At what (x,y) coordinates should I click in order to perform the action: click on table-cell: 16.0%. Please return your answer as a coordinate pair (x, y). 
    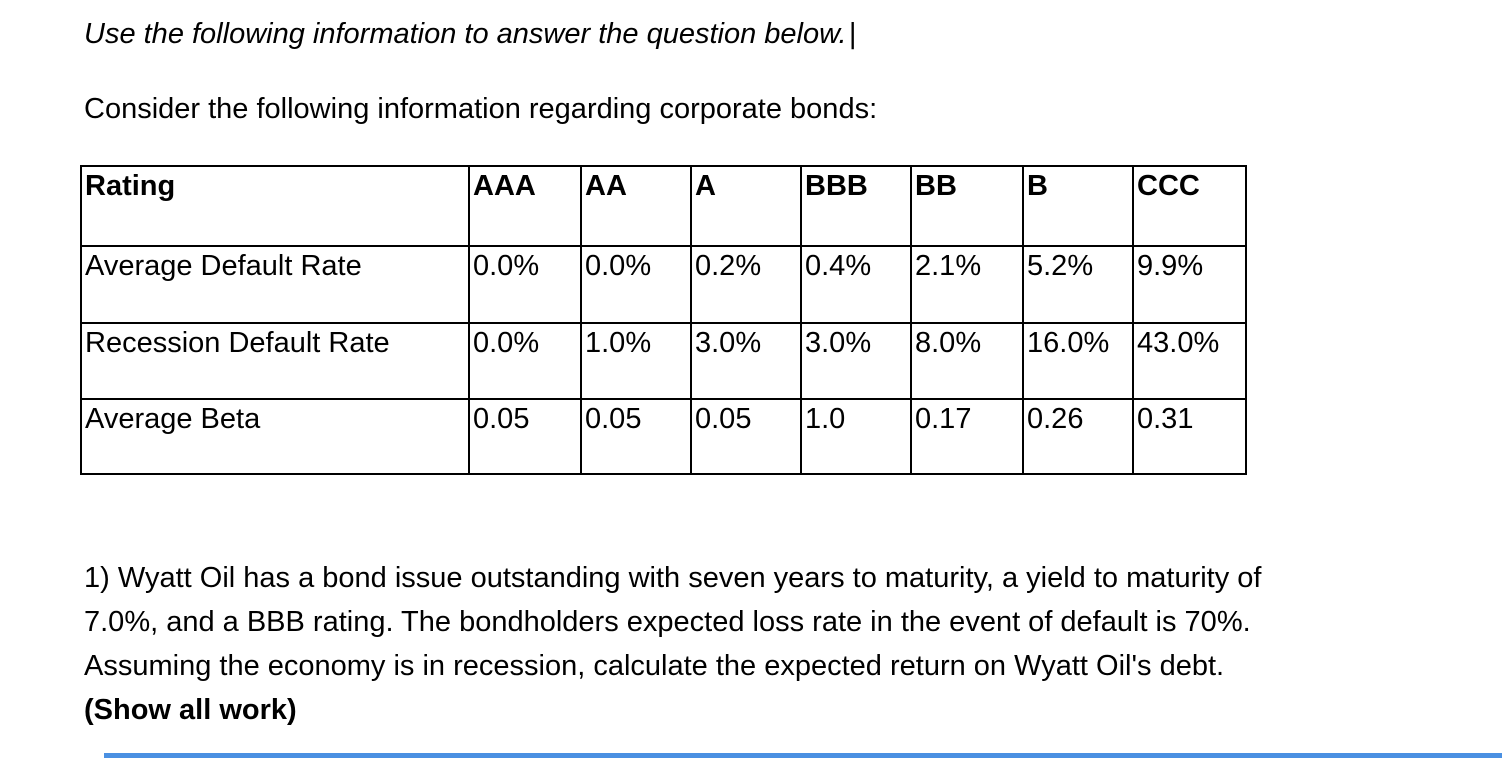
    Looking at the image, I should click on (1078, 361).